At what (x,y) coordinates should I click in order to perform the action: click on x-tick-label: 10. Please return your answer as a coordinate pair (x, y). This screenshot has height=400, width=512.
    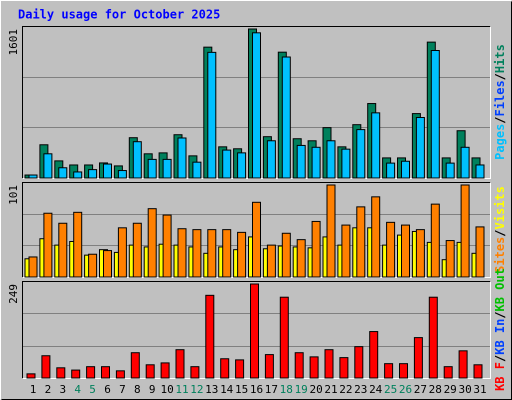
    Looking at the image, I should click on (166, 389).